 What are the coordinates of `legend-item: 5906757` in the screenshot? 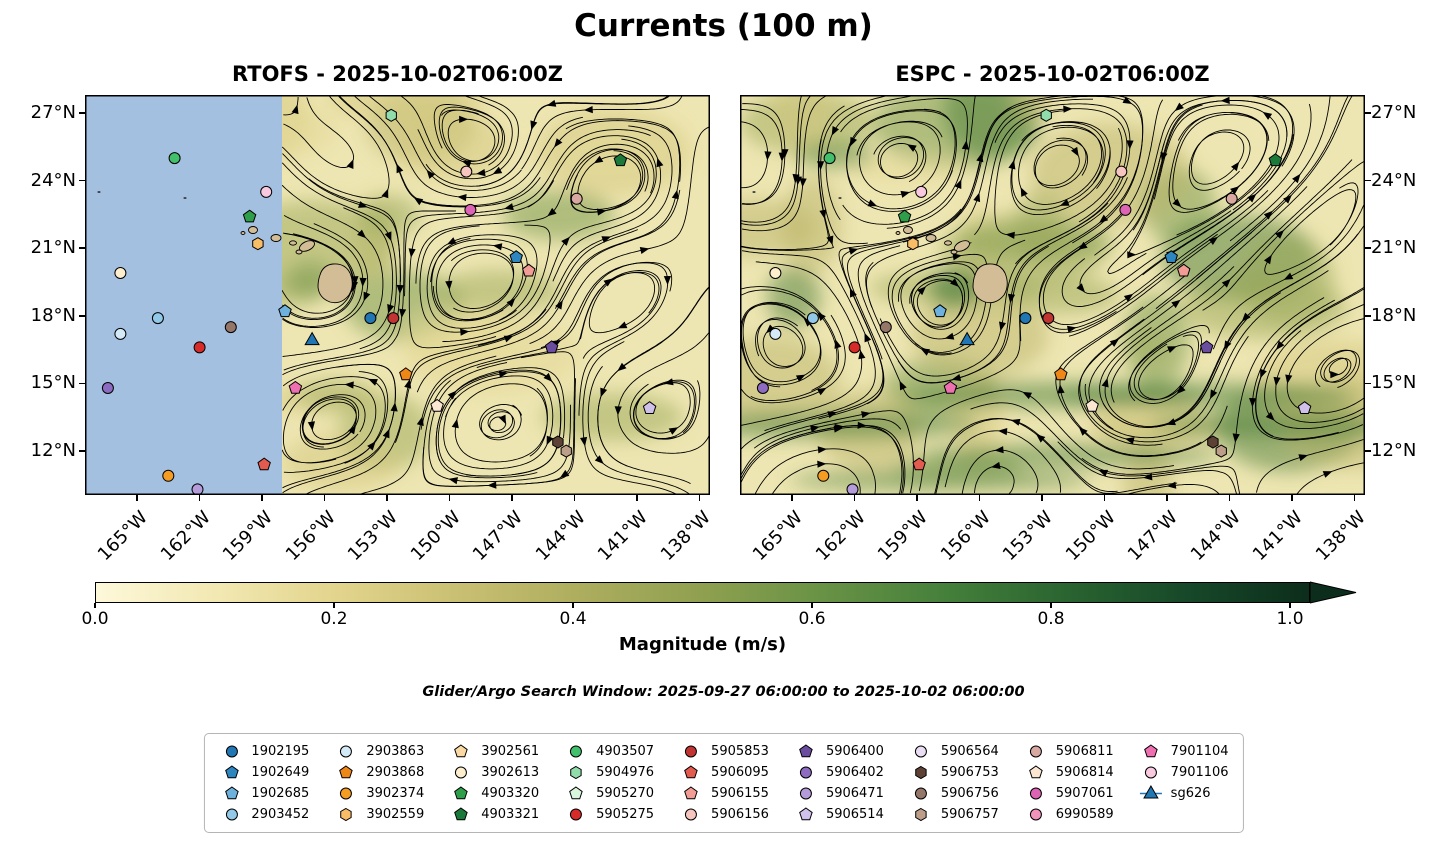 It's located at (953, 814).